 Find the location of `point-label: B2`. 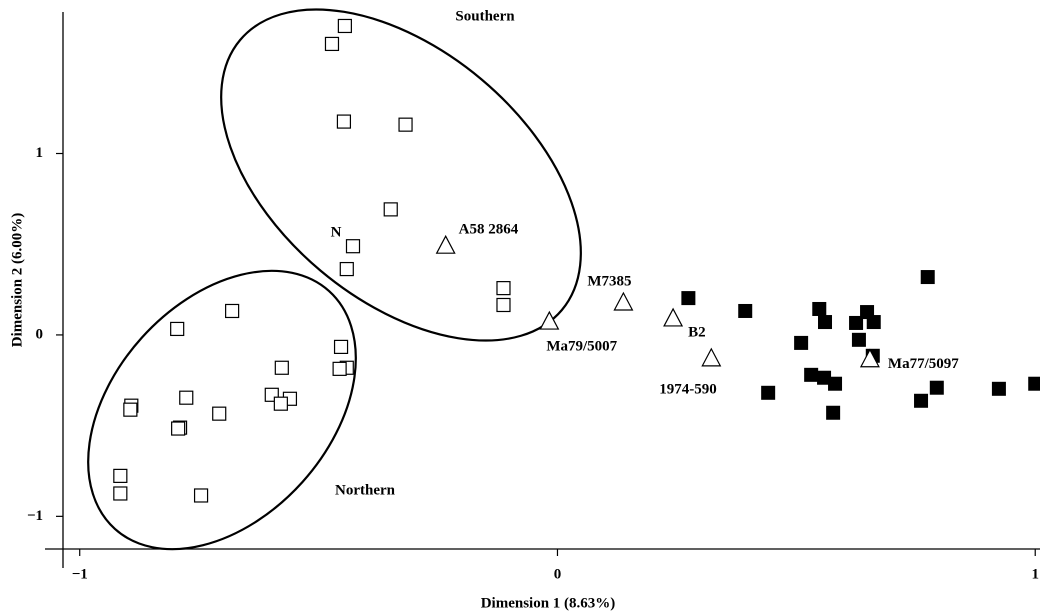

point-label: B2 is located at coordinates (697, 332).